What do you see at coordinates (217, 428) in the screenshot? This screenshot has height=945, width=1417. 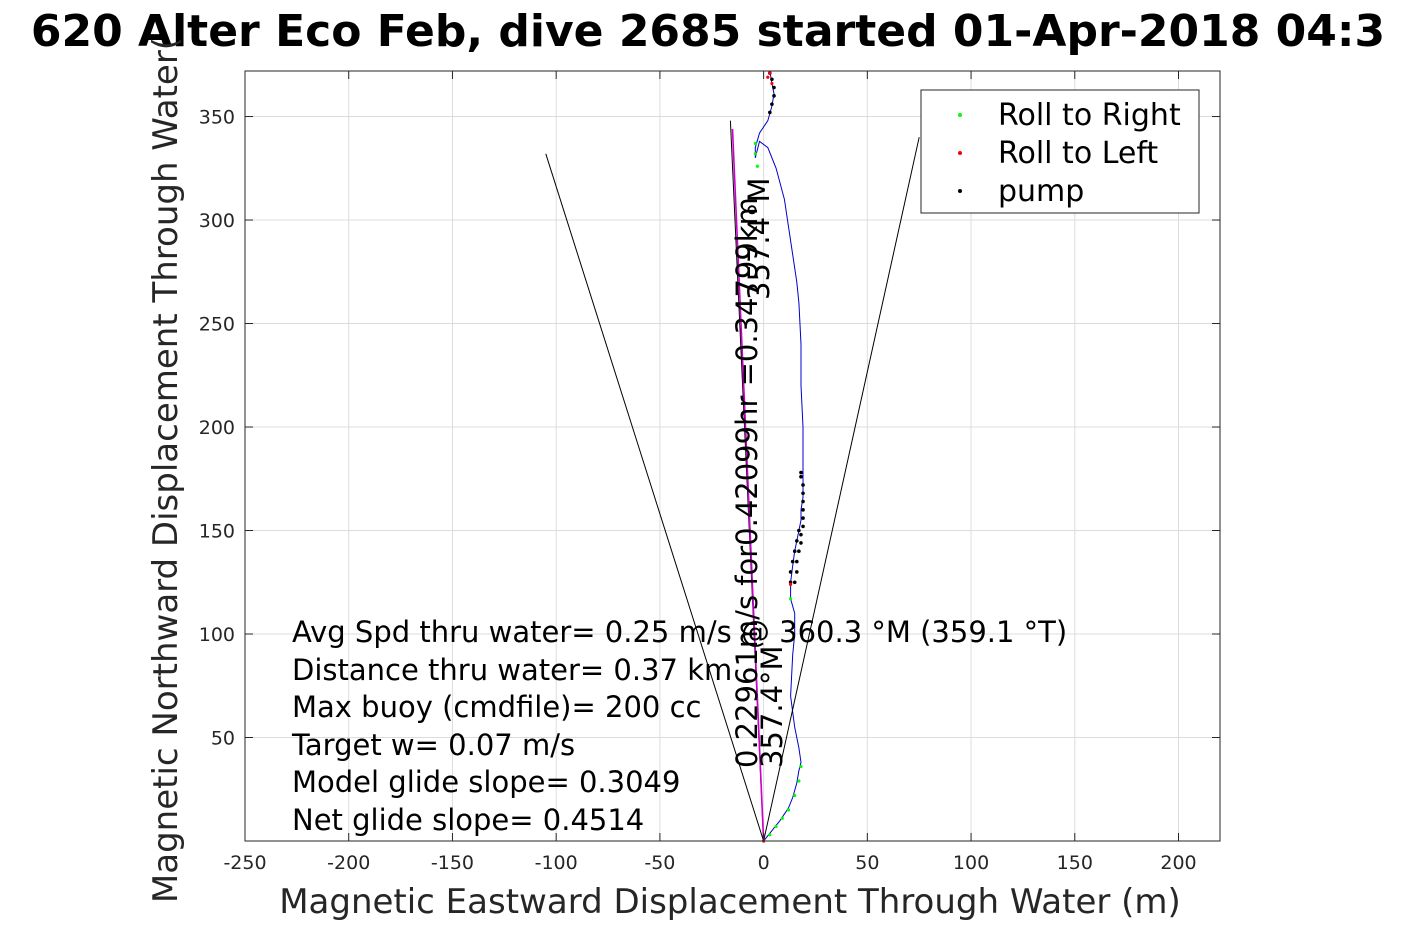 I see `y-tick-label: 200` at bounding box center [217, 428].